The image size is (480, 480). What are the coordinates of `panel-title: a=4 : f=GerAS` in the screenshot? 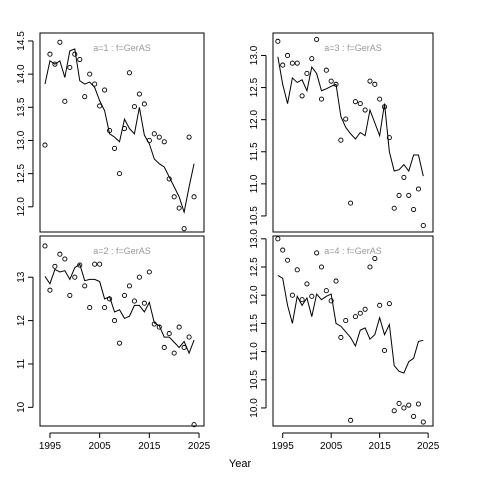 It's located at (353, 251).